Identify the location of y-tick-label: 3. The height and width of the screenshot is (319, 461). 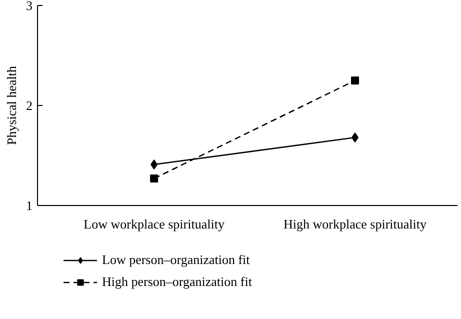
(29, 6).